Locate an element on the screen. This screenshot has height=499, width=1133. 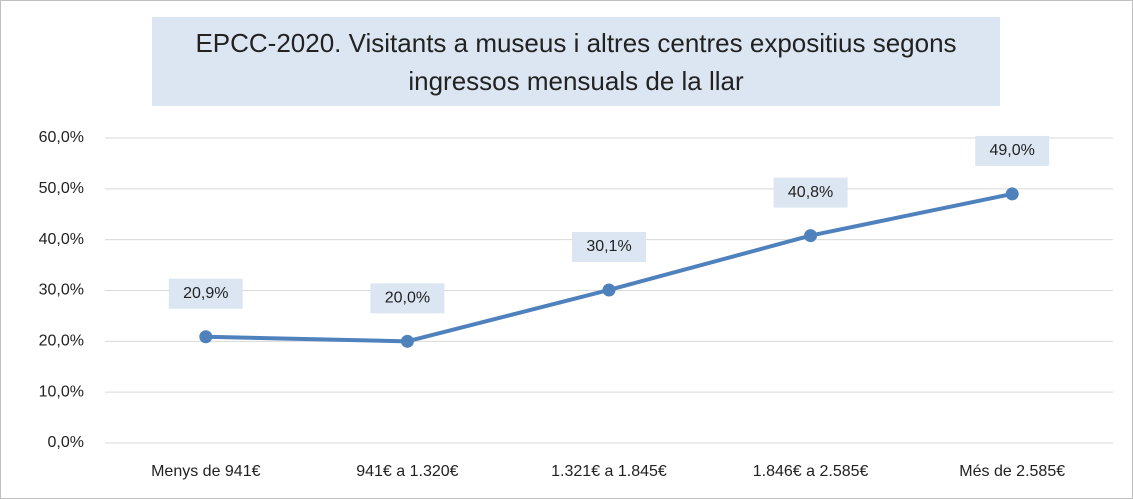
data-label: 30,1% is located at coordinates (608, 246).